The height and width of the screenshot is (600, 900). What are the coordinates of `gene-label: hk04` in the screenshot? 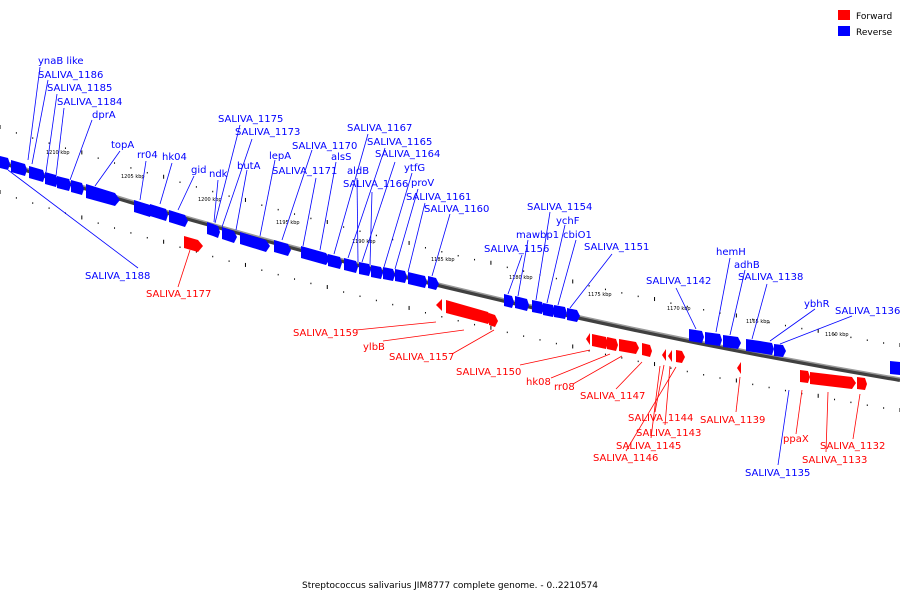 It's located at (174, 157).